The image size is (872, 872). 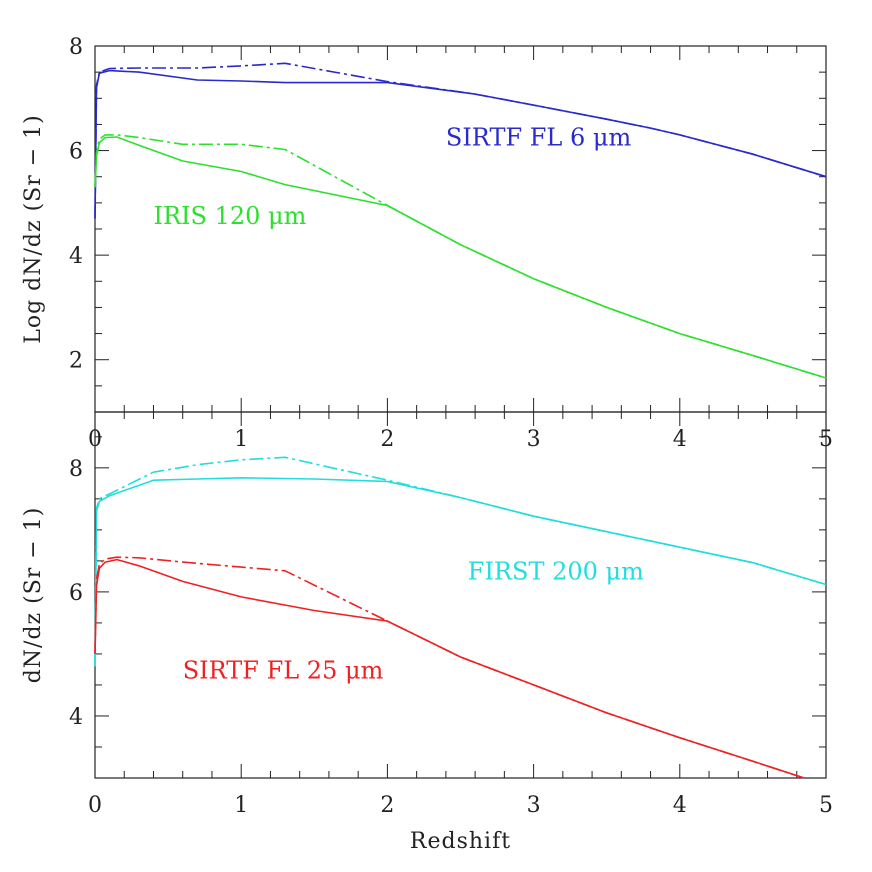 I want to click on y-tick-label: 2, so click(x=76, y=361).